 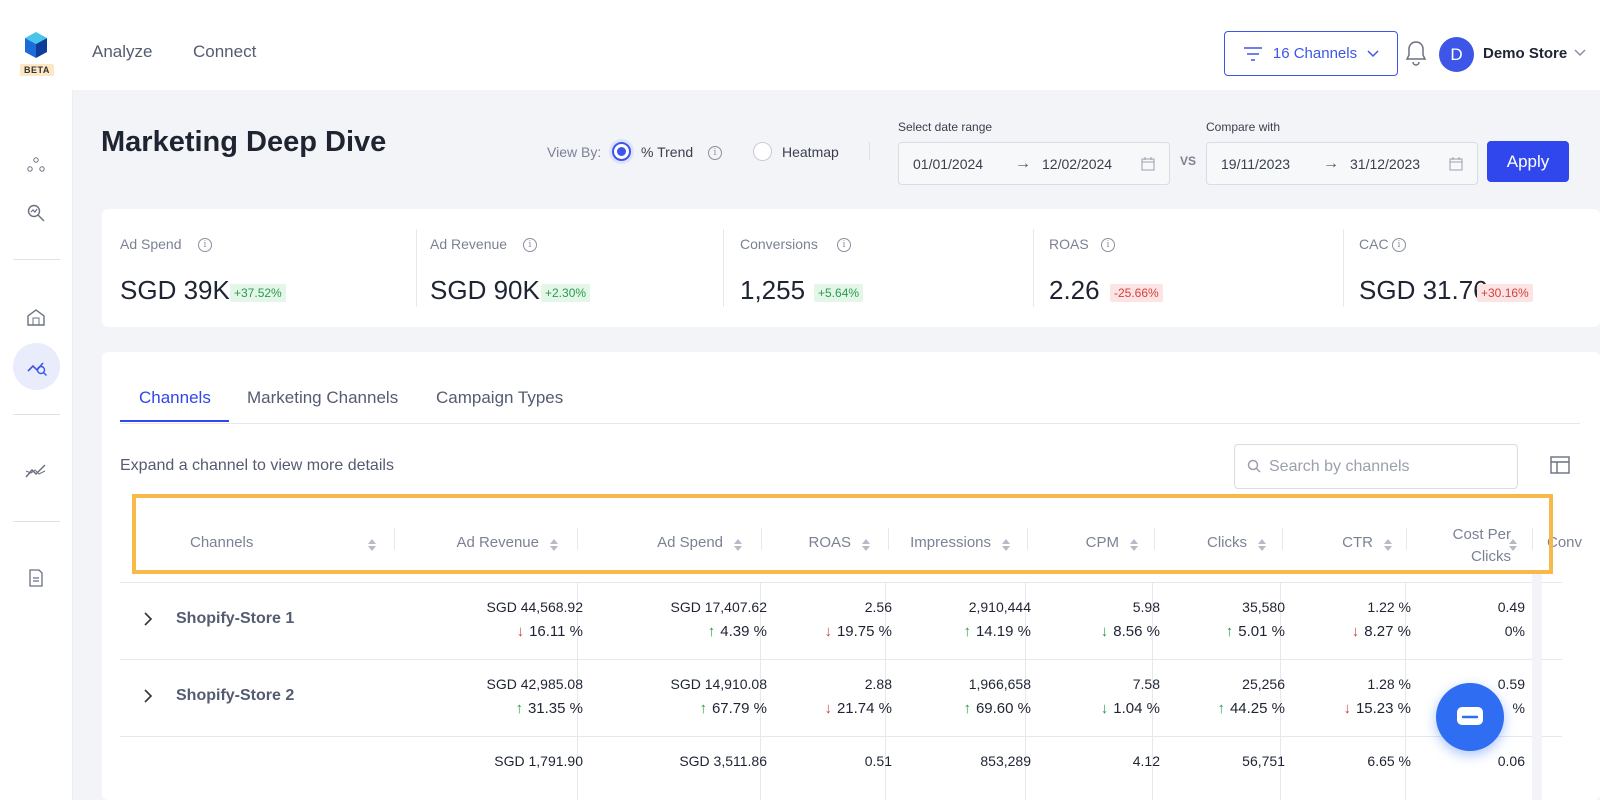 What do you see at coordinates (1342, 163) in the screenshot?
I see `compare-date-picker: 19/11/2023 → 31/12/2023` at bounding box center [1342, 163].